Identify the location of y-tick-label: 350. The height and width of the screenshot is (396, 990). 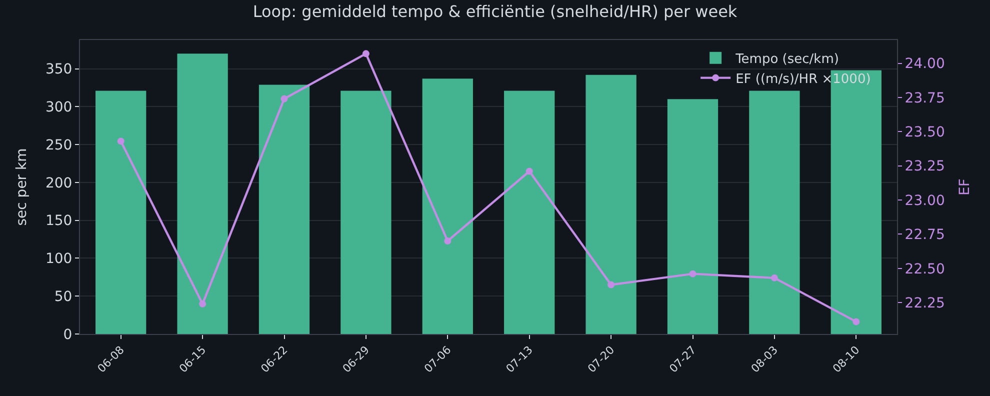
(58, 70).